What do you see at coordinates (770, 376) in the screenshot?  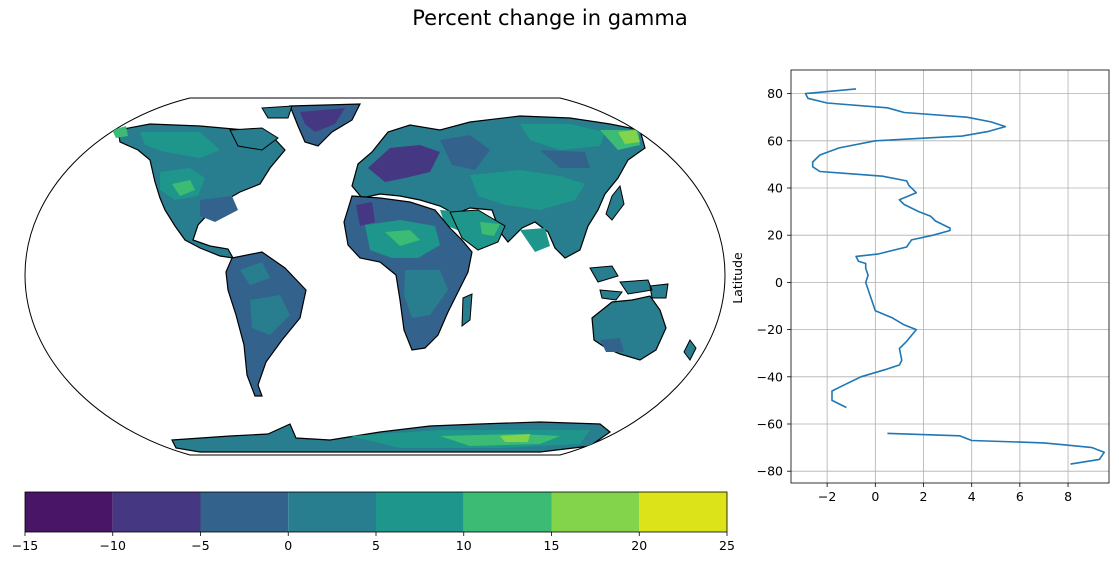 I see `y-tick-label: −40` at bounding box center [770, 376].